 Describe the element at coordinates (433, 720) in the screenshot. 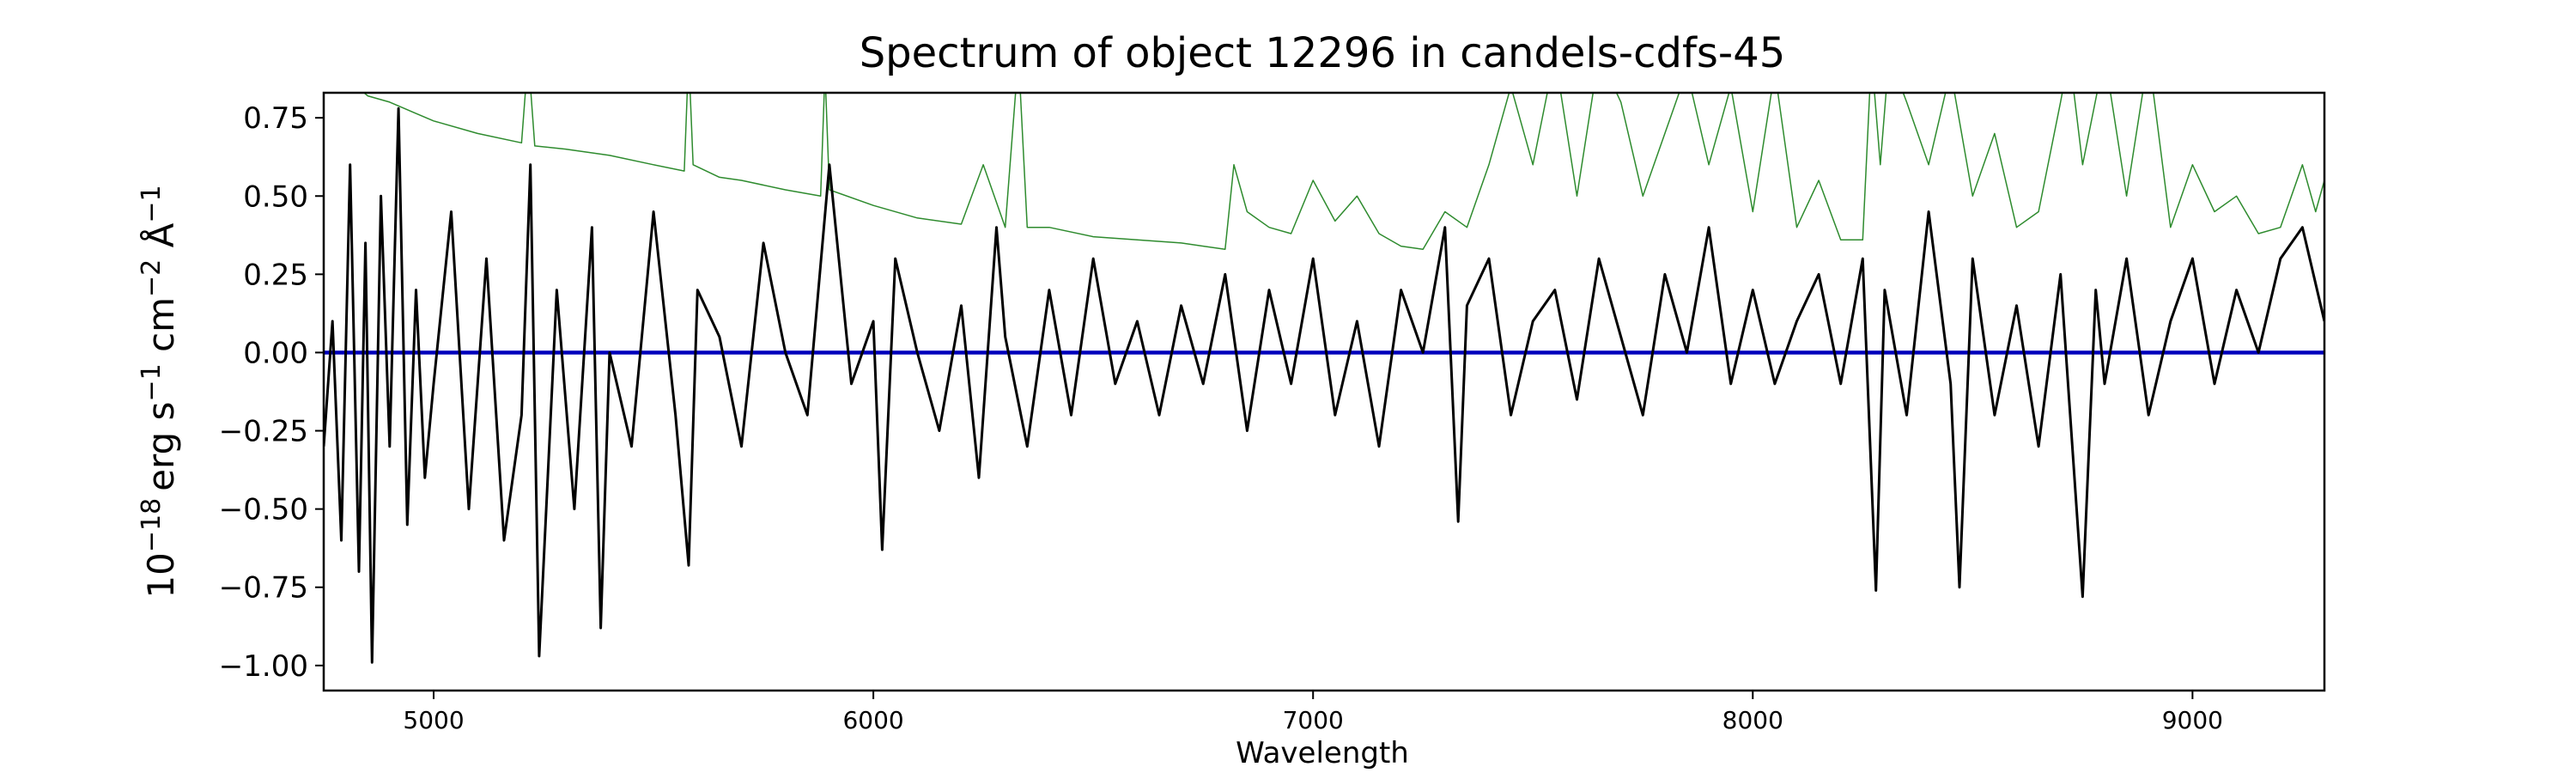

I see `x-tick-label: 5000` at that location.